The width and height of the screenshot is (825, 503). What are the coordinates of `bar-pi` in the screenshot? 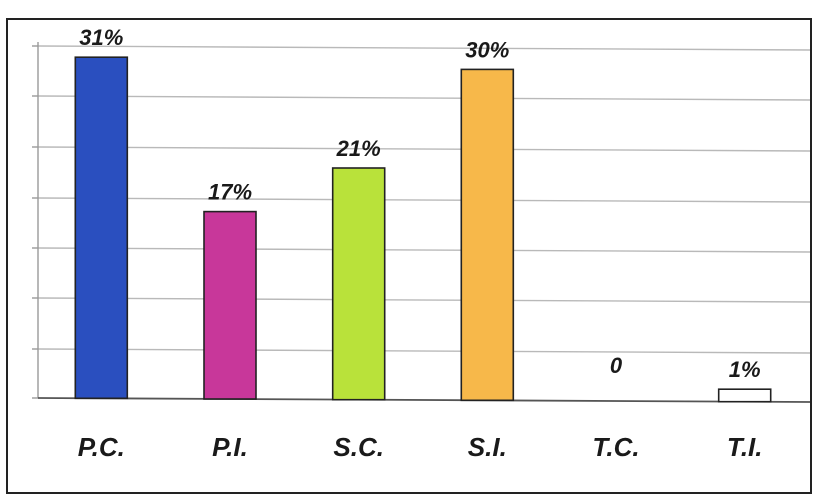 It's located at (230, 305).